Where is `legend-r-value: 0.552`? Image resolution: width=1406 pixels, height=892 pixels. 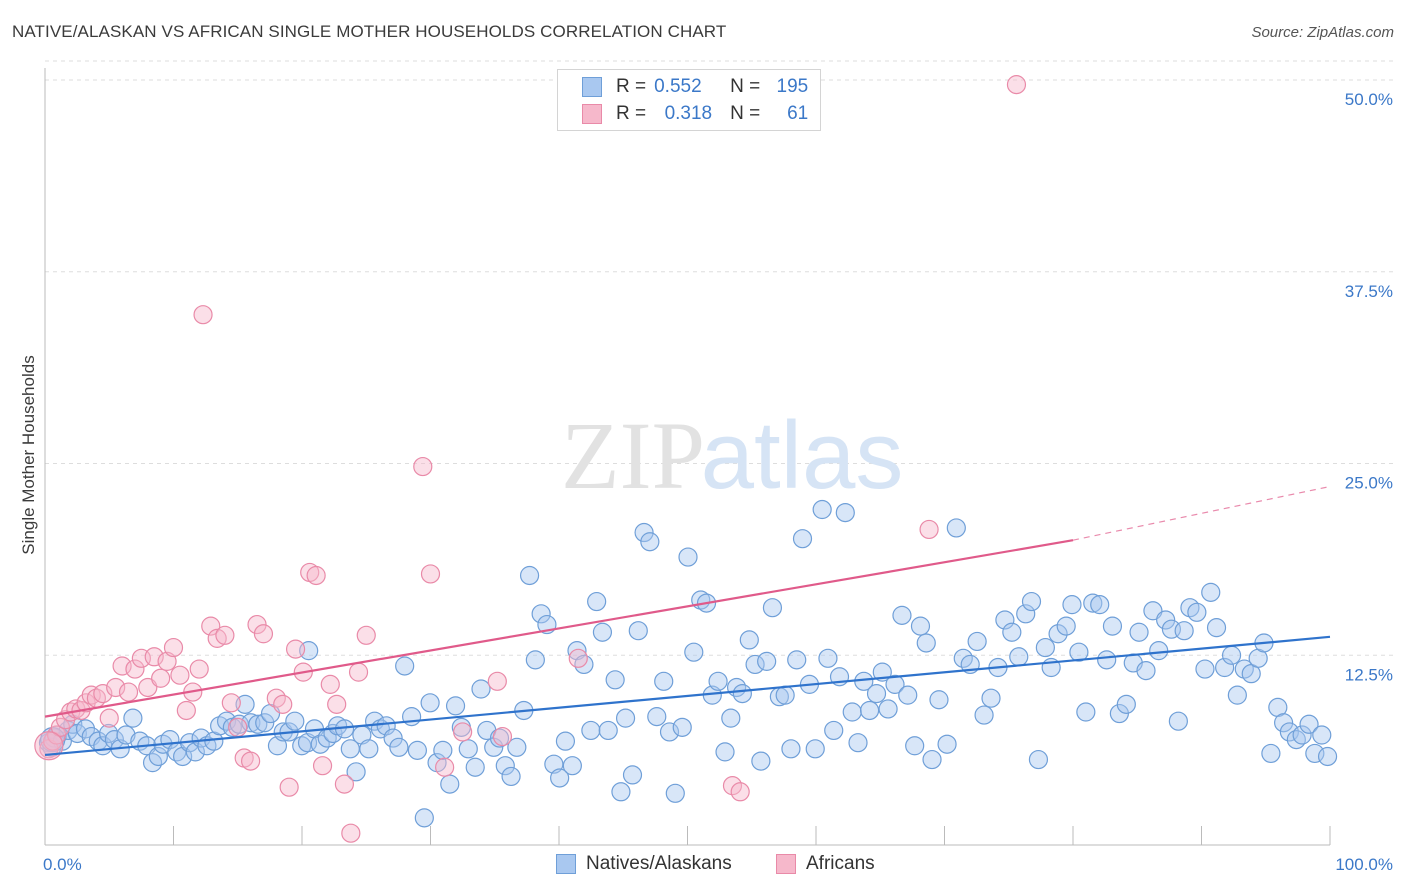 legend-r-value: 0.552 is located at coordinates (678, 86).